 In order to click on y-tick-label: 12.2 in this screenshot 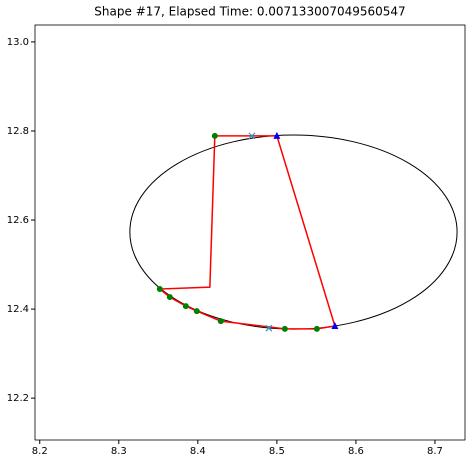, I will do `click(18, 398)`.